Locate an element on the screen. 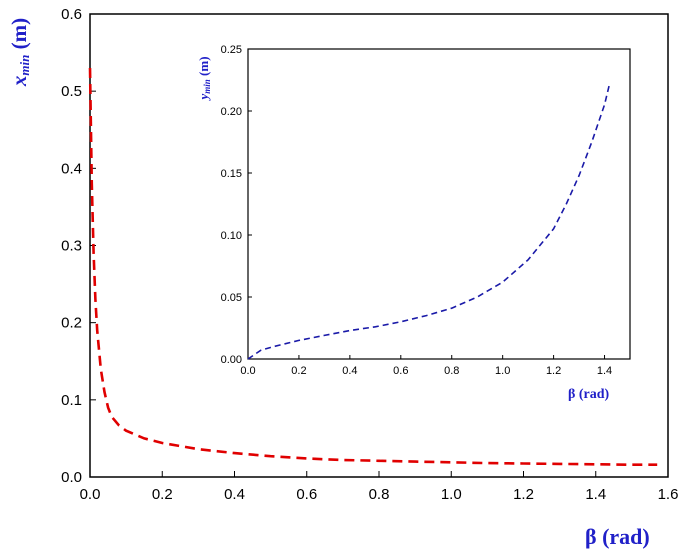  y-tick-label: 0.3 is located at coordinates (71, 246).